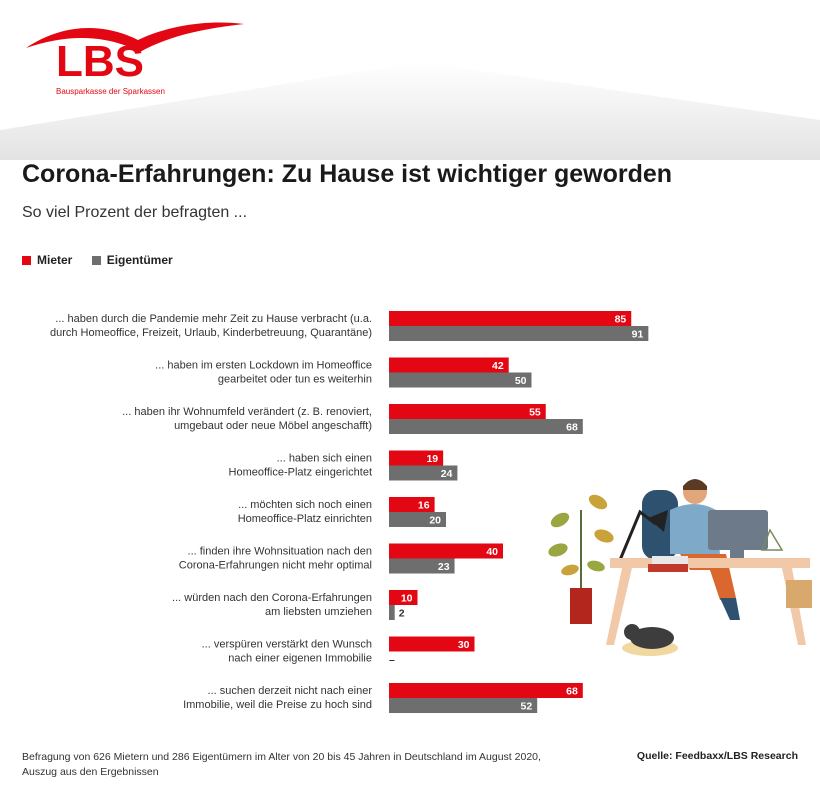 The image size is (820, 797). What do you see at coordinates (305, 519) in the screenshot?
I see `category-label: Homeoffice-Platz einrichten` at bounding box center [305, 519].